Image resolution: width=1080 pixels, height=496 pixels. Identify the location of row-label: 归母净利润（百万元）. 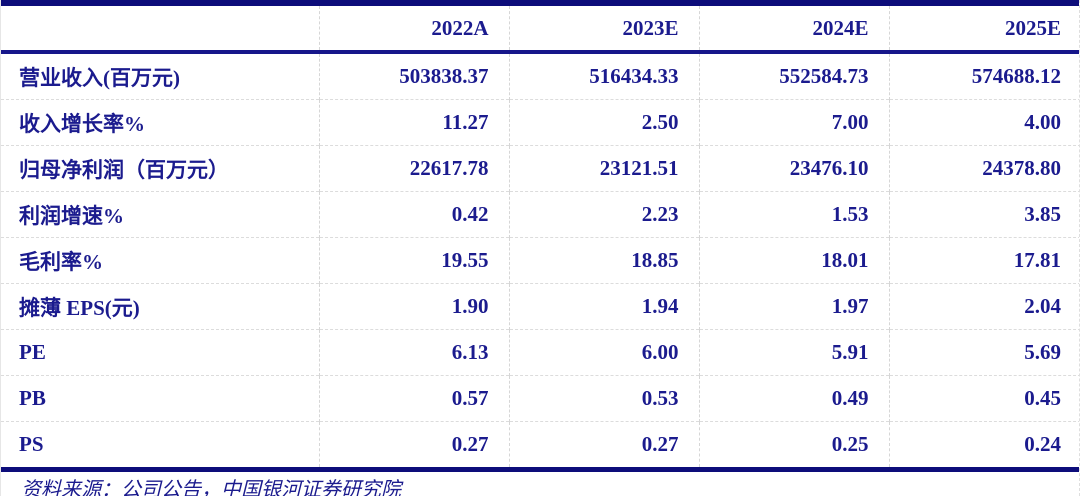
(160, 168).